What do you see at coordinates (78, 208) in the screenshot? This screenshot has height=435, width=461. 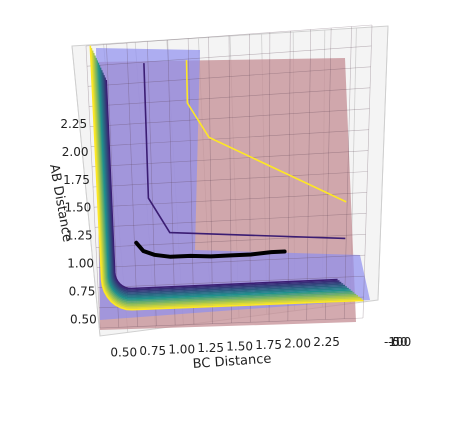 I see `y-tick-label: 1.50` at bounding box center [78, 208].